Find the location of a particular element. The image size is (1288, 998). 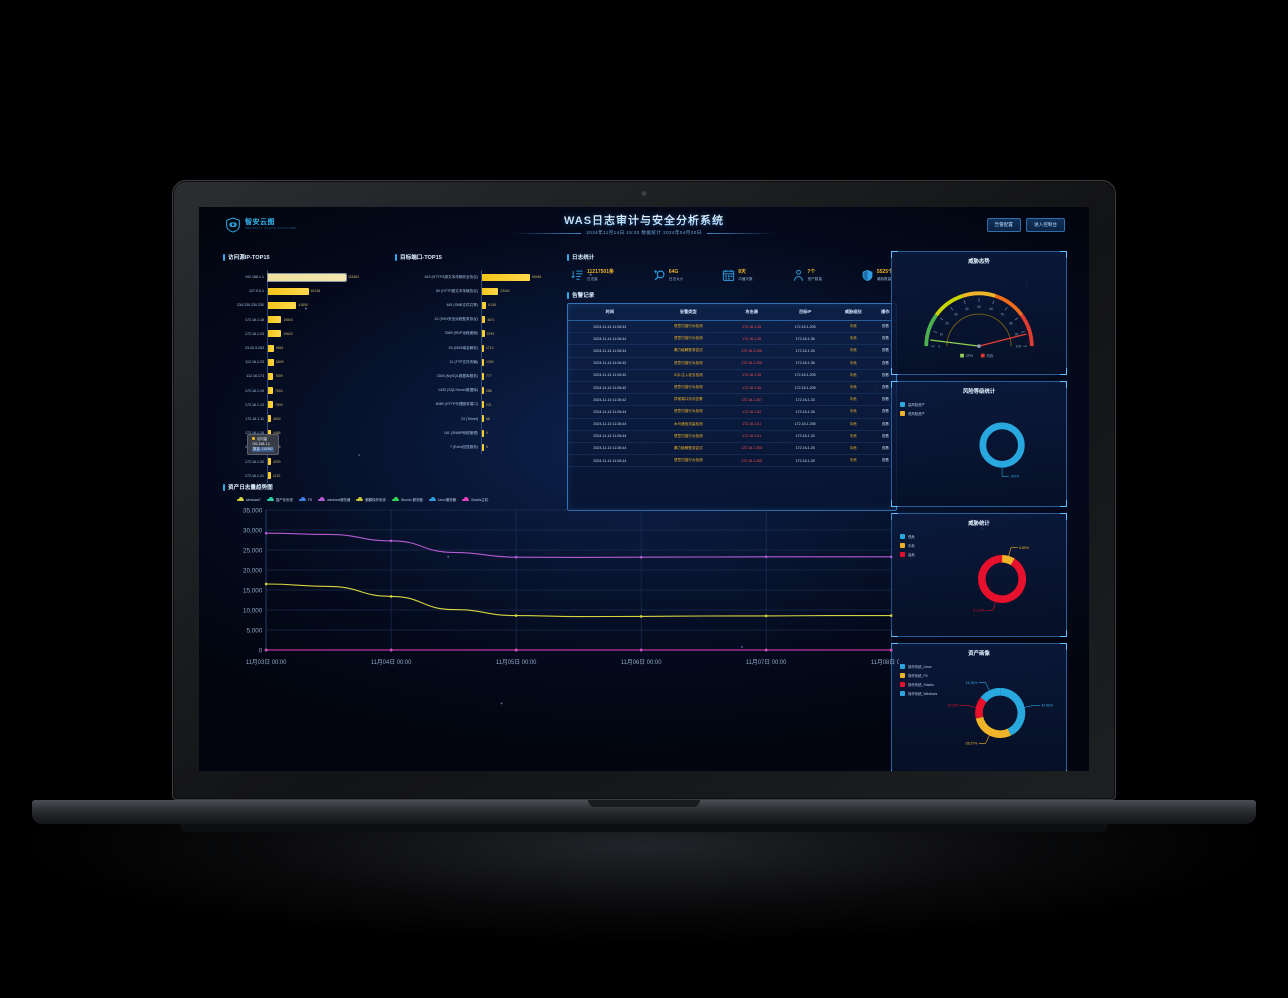

bar-row: 21 (FTP文件传输) 1309 is located at coordinates (480, 362).